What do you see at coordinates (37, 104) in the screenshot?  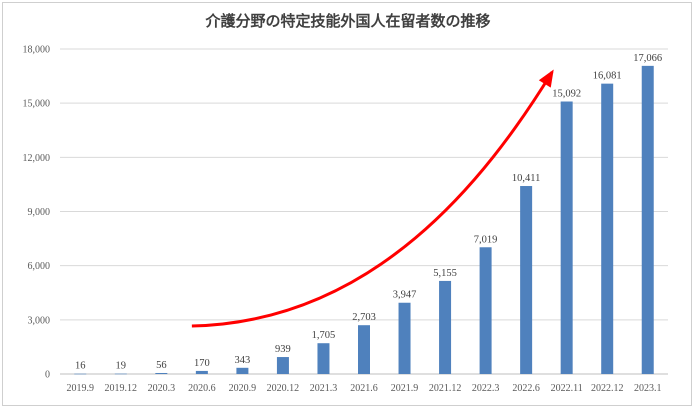 I see `y-tick-label: 15,000` at bounding box center [37, 104].